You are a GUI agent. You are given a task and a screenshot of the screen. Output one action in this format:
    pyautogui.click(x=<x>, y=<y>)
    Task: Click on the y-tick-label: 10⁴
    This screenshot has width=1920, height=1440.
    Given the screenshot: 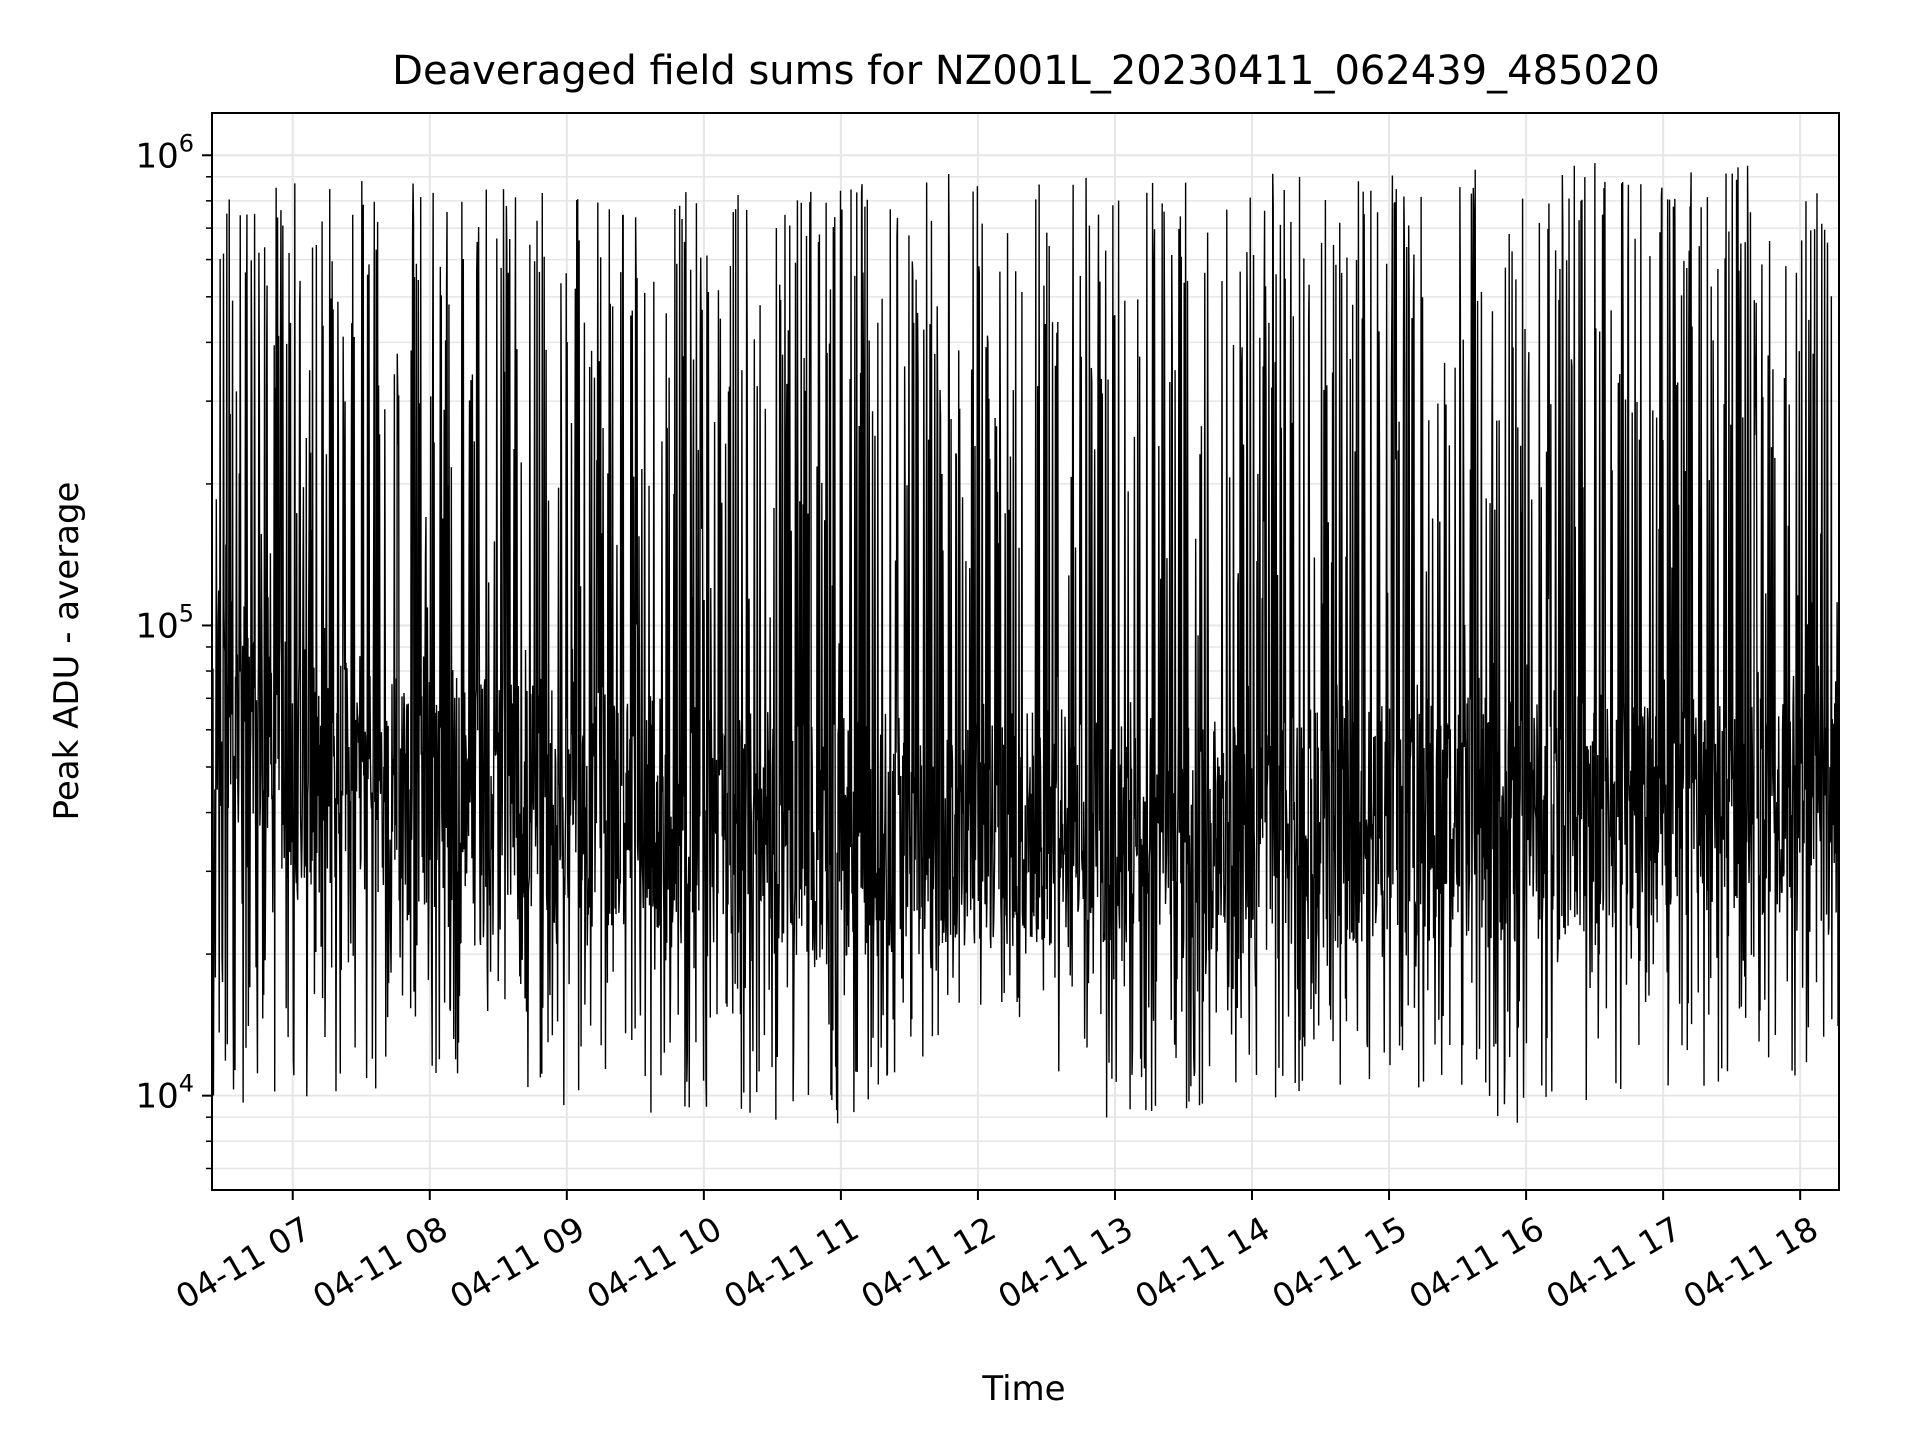 What is the action you would take?
    pyautogui.click(x=164, y=1093)
    